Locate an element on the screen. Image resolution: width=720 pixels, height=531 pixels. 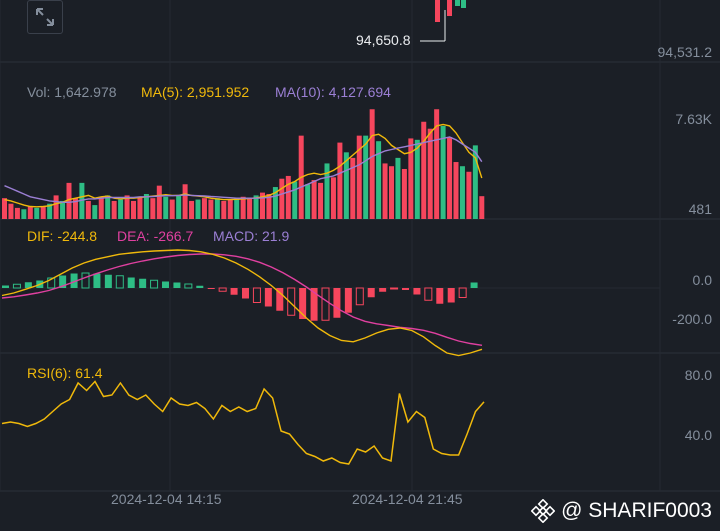
dif-line is located at coordinates (242, 303).